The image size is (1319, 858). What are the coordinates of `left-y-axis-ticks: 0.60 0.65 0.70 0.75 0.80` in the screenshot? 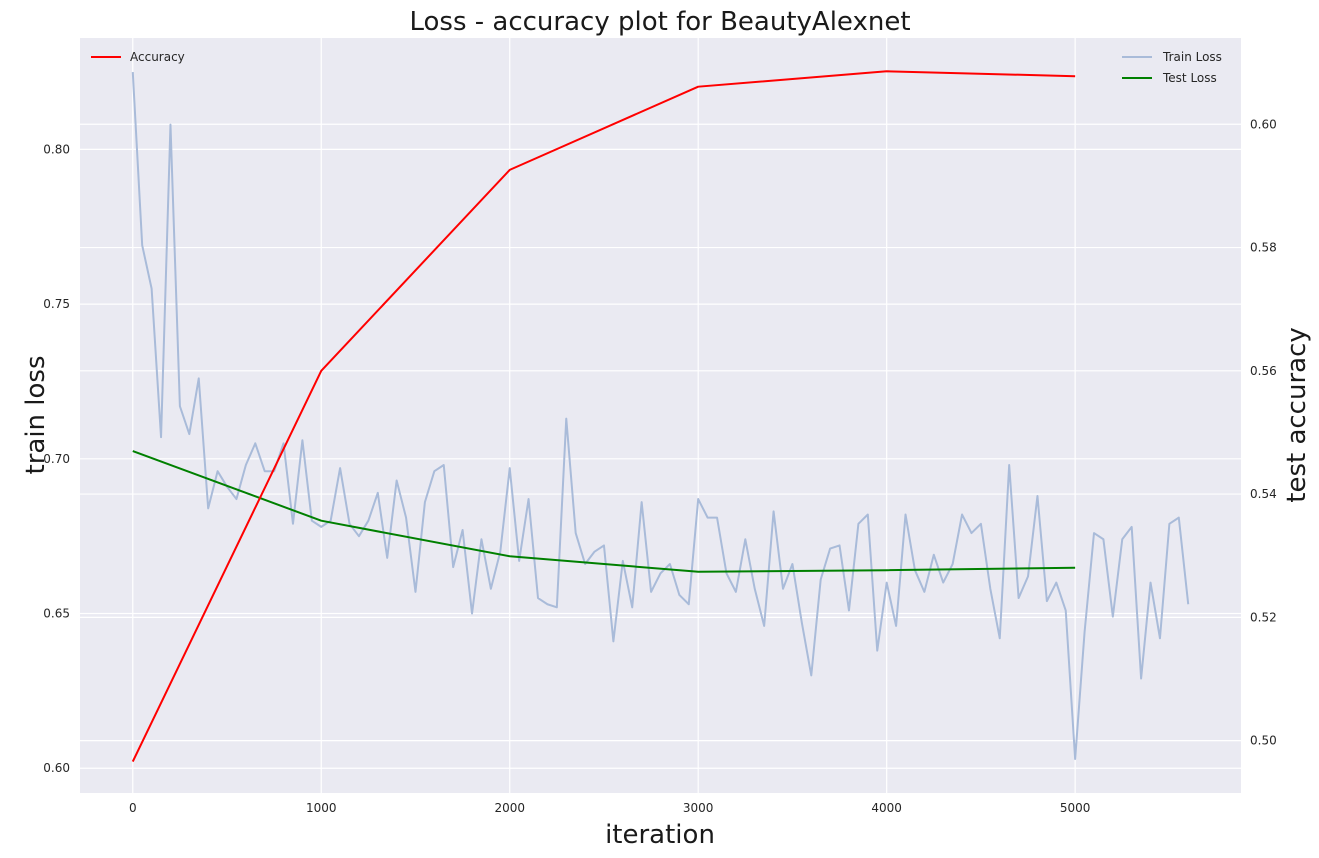 It's located at (56, 458).